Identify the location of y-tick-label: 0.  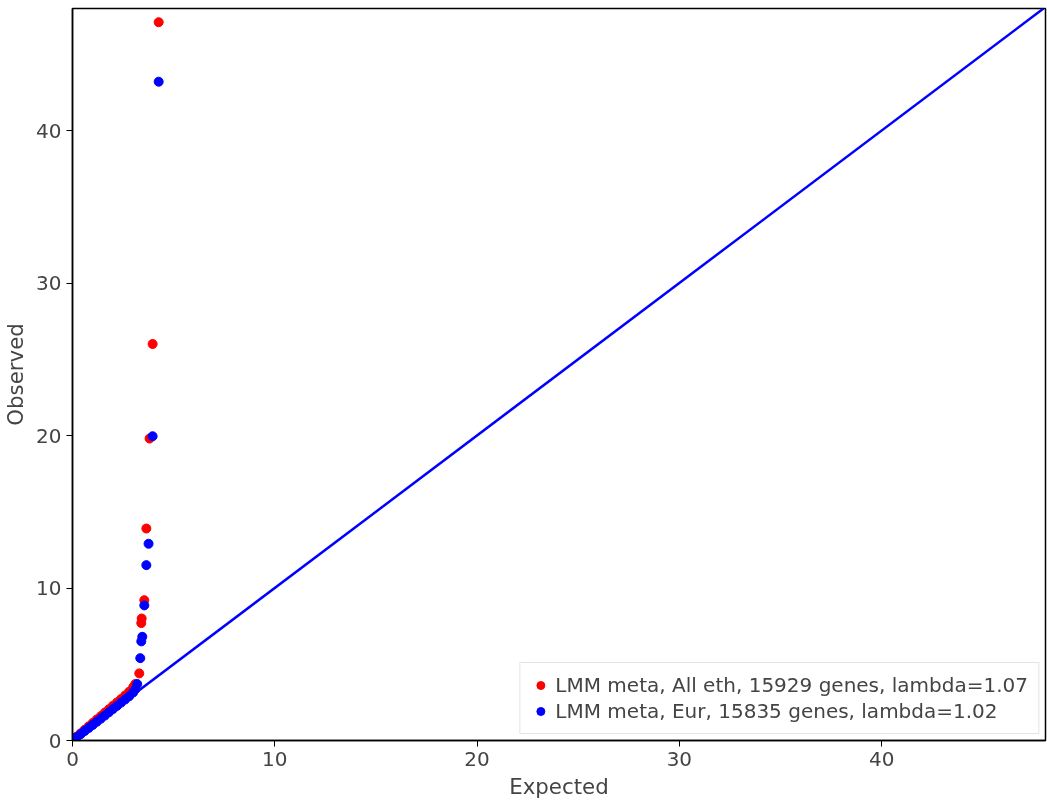
(55, 740).